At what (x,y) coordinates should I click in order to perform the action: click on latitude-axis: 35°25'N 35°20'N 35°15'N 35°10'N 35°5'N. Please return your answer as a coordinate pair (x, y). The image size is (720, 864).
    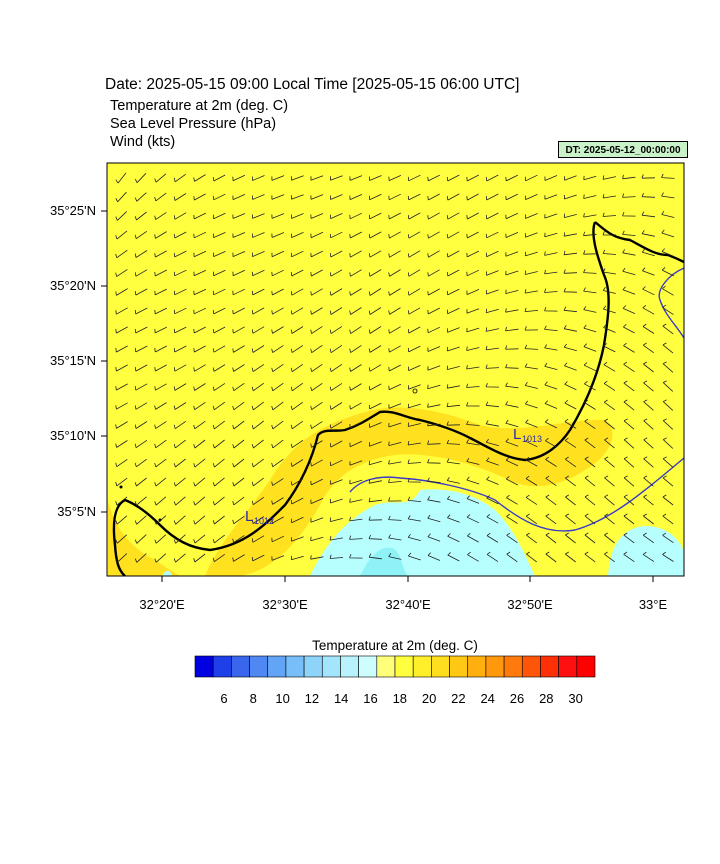
    Looking at the image, I should click on (78, 361).